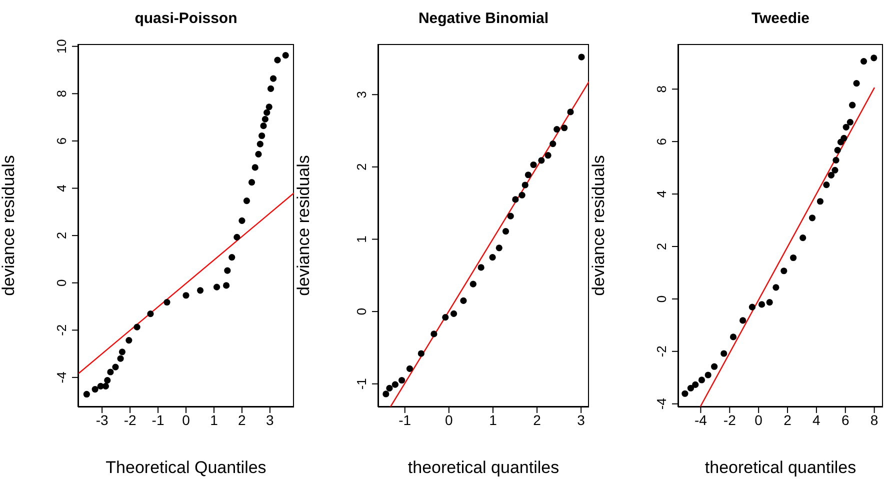  Describe the element at coordinates (304, 225) in the screenshot. I see `y-axis-title: deviance residuals` at that location.